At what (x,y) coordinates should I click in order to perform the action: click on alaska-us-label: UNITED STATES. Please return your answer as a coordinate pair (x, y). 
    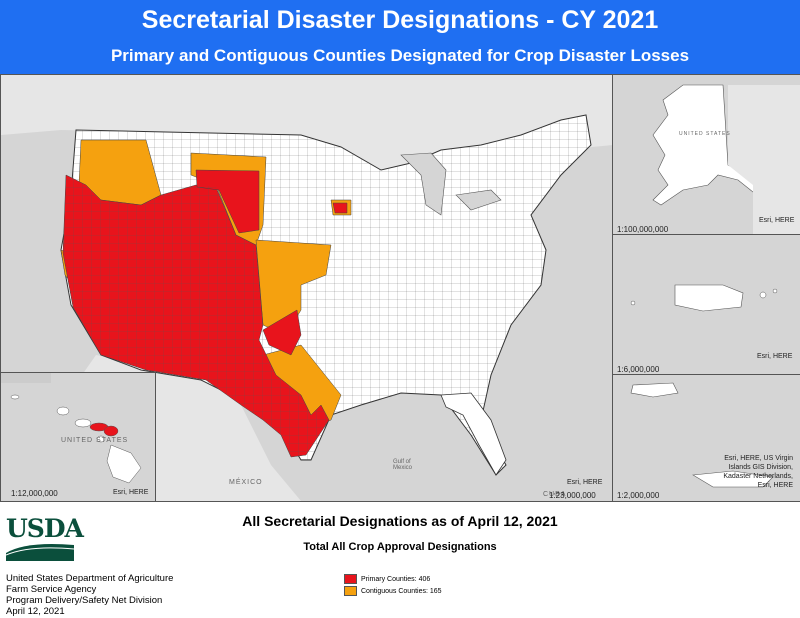
    Looking at the image, I should click on (705, 134).